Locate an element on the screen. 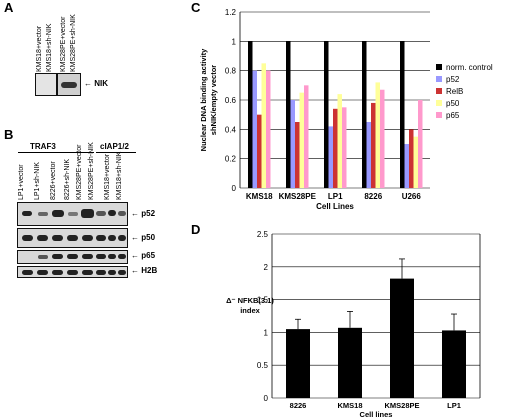  y-tick-label: 1 is located at coordinates (266, 332).